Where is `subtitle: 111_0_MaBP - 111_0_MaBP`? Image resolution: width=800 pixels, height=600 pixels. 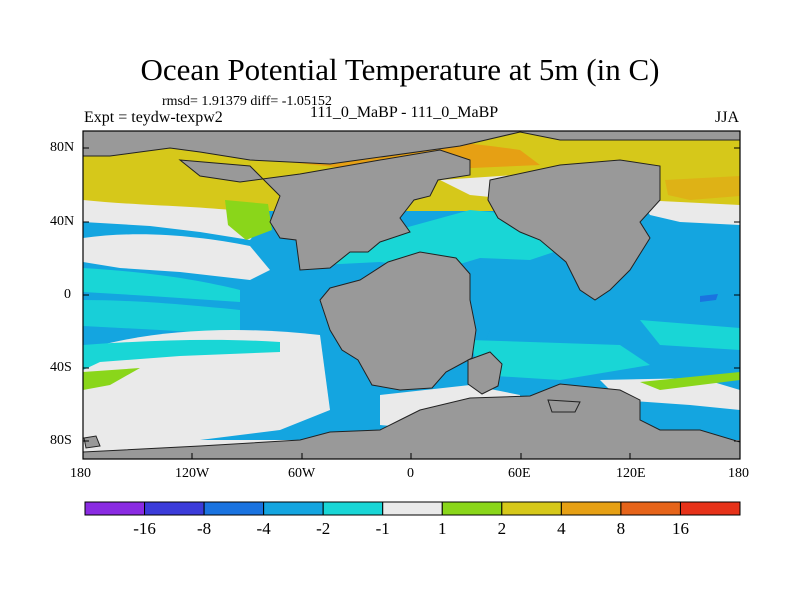 subtitle: 111_0_MaBP - 111_0_MaBP is located at coordinates (404, 112).